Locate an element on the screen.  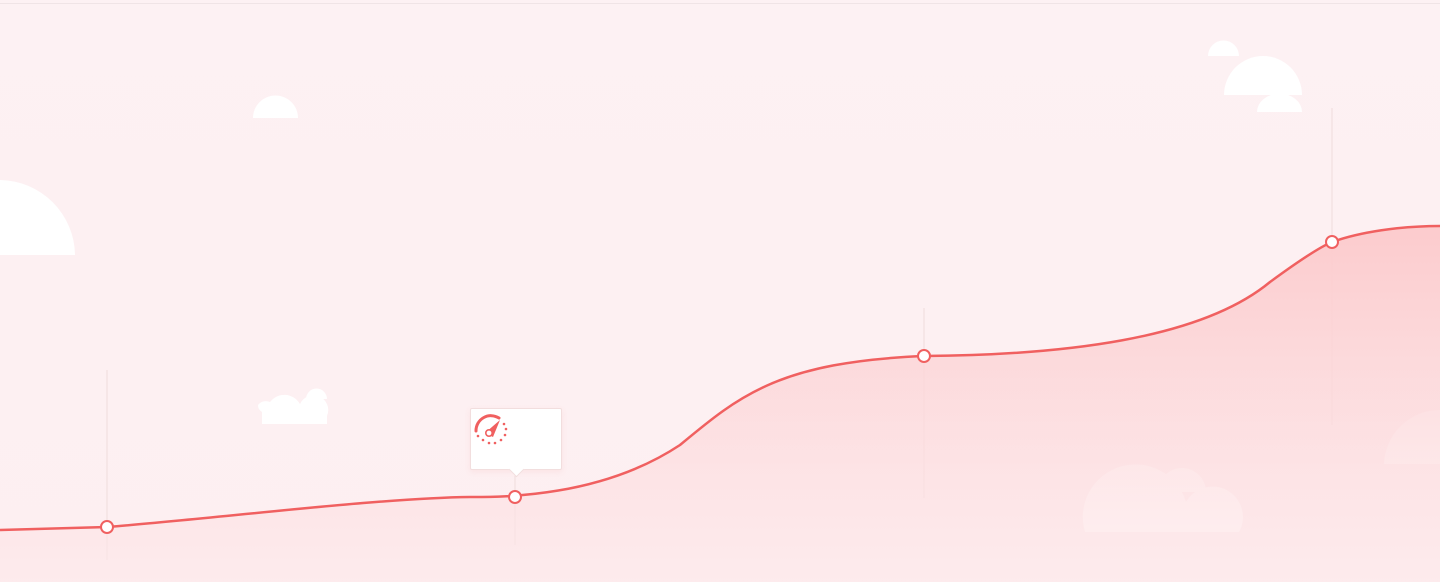
cloud-tiny-top-right is located at coordinates (1223, 48).